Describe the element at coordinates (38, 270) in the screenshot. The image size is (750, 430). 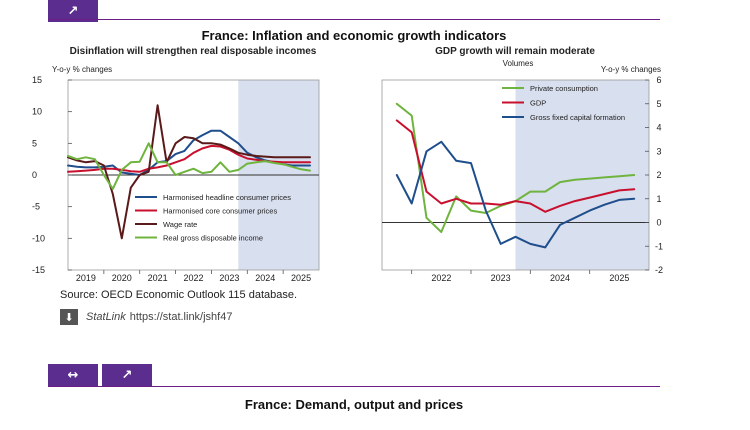
I see `y-tick-label: -15` at that location.